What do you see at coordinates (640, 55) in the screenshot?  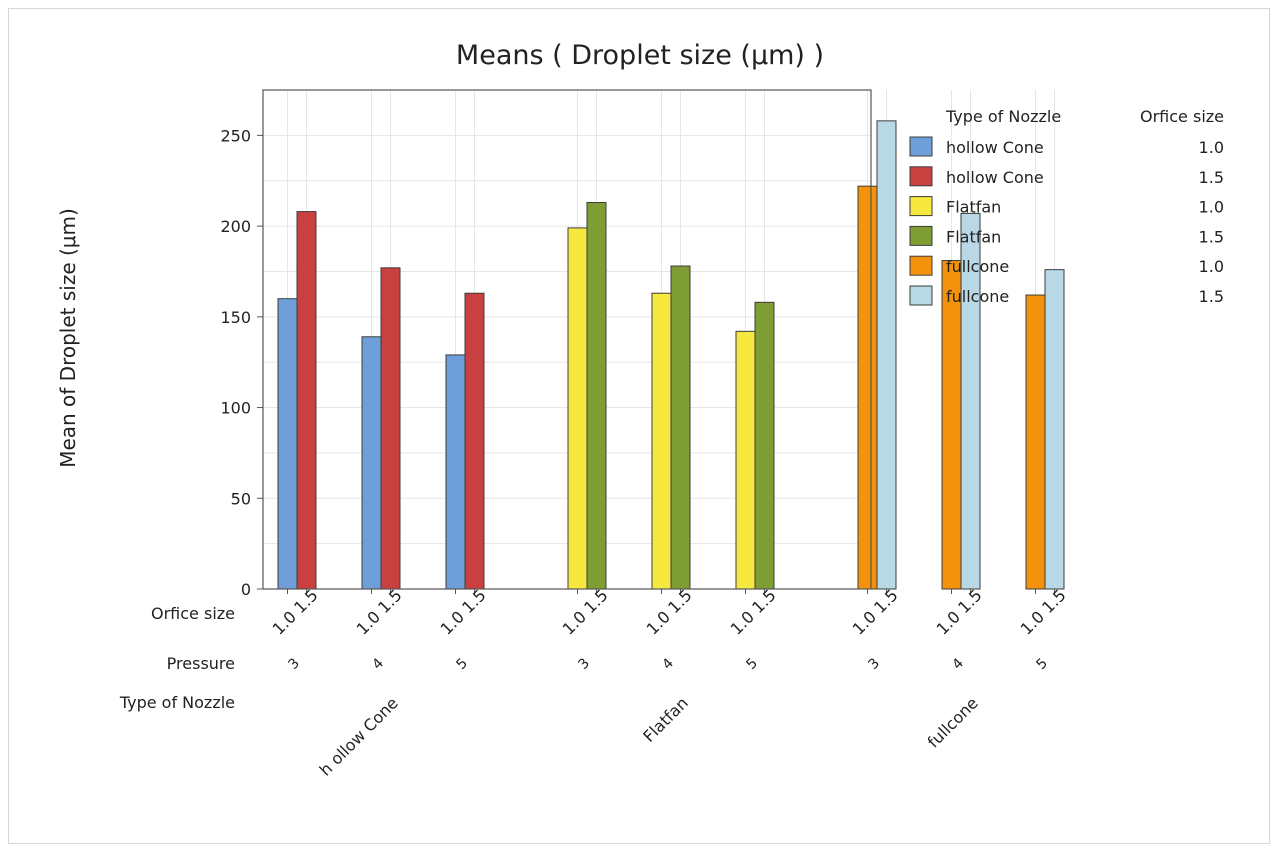 I see `chart-title: Means ( Droplet size (μm) )` at bounding box center [640, 55].